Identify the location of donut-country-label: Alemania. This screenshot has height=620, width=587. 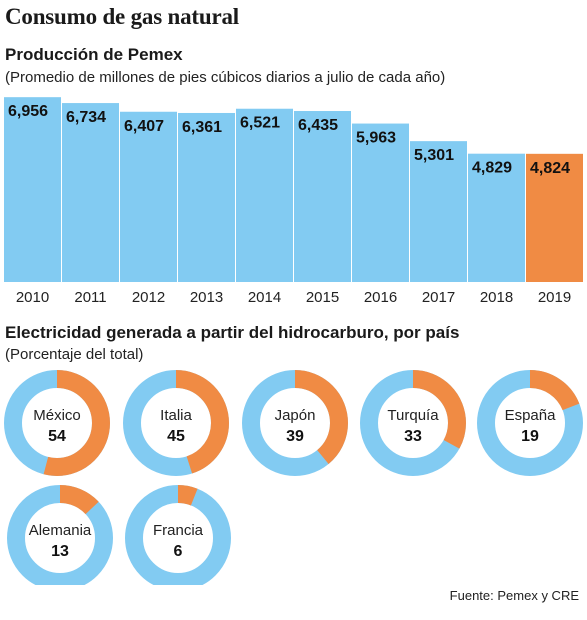
(60, 530).